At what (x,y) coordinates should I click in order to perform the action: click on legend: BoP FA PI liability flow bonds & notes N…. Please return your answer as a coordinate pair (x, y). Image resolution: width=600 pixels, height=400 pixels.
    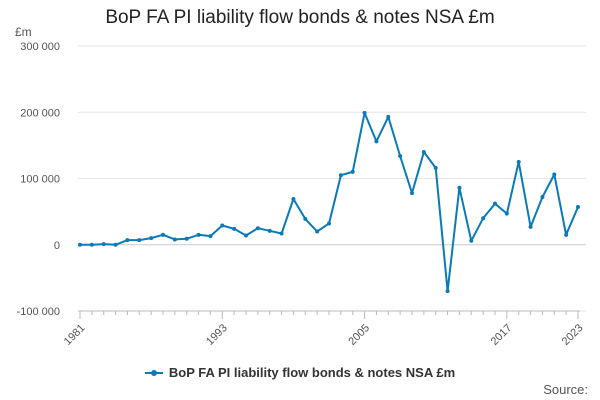
    Looking at the image, I should click on (300, 372).